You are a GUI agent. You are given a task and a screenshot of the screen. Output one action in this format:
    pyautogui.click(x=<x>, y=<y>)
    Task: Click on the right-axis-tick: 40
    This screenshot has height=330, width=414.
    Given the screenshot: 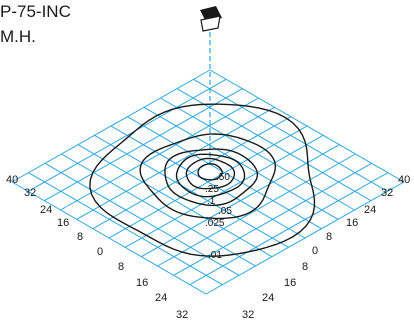 What is the action you would take?
    pyautogui.click(x=404, y=180)
    